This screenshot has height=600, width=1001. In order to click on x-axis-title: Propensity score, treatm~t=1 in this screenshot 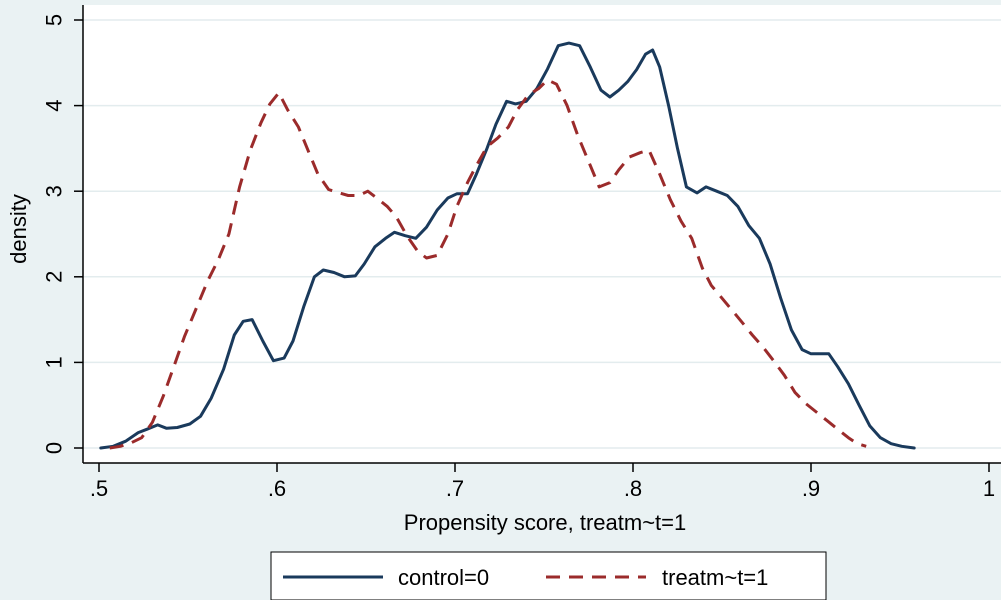, I will do `click(545, 522)`.